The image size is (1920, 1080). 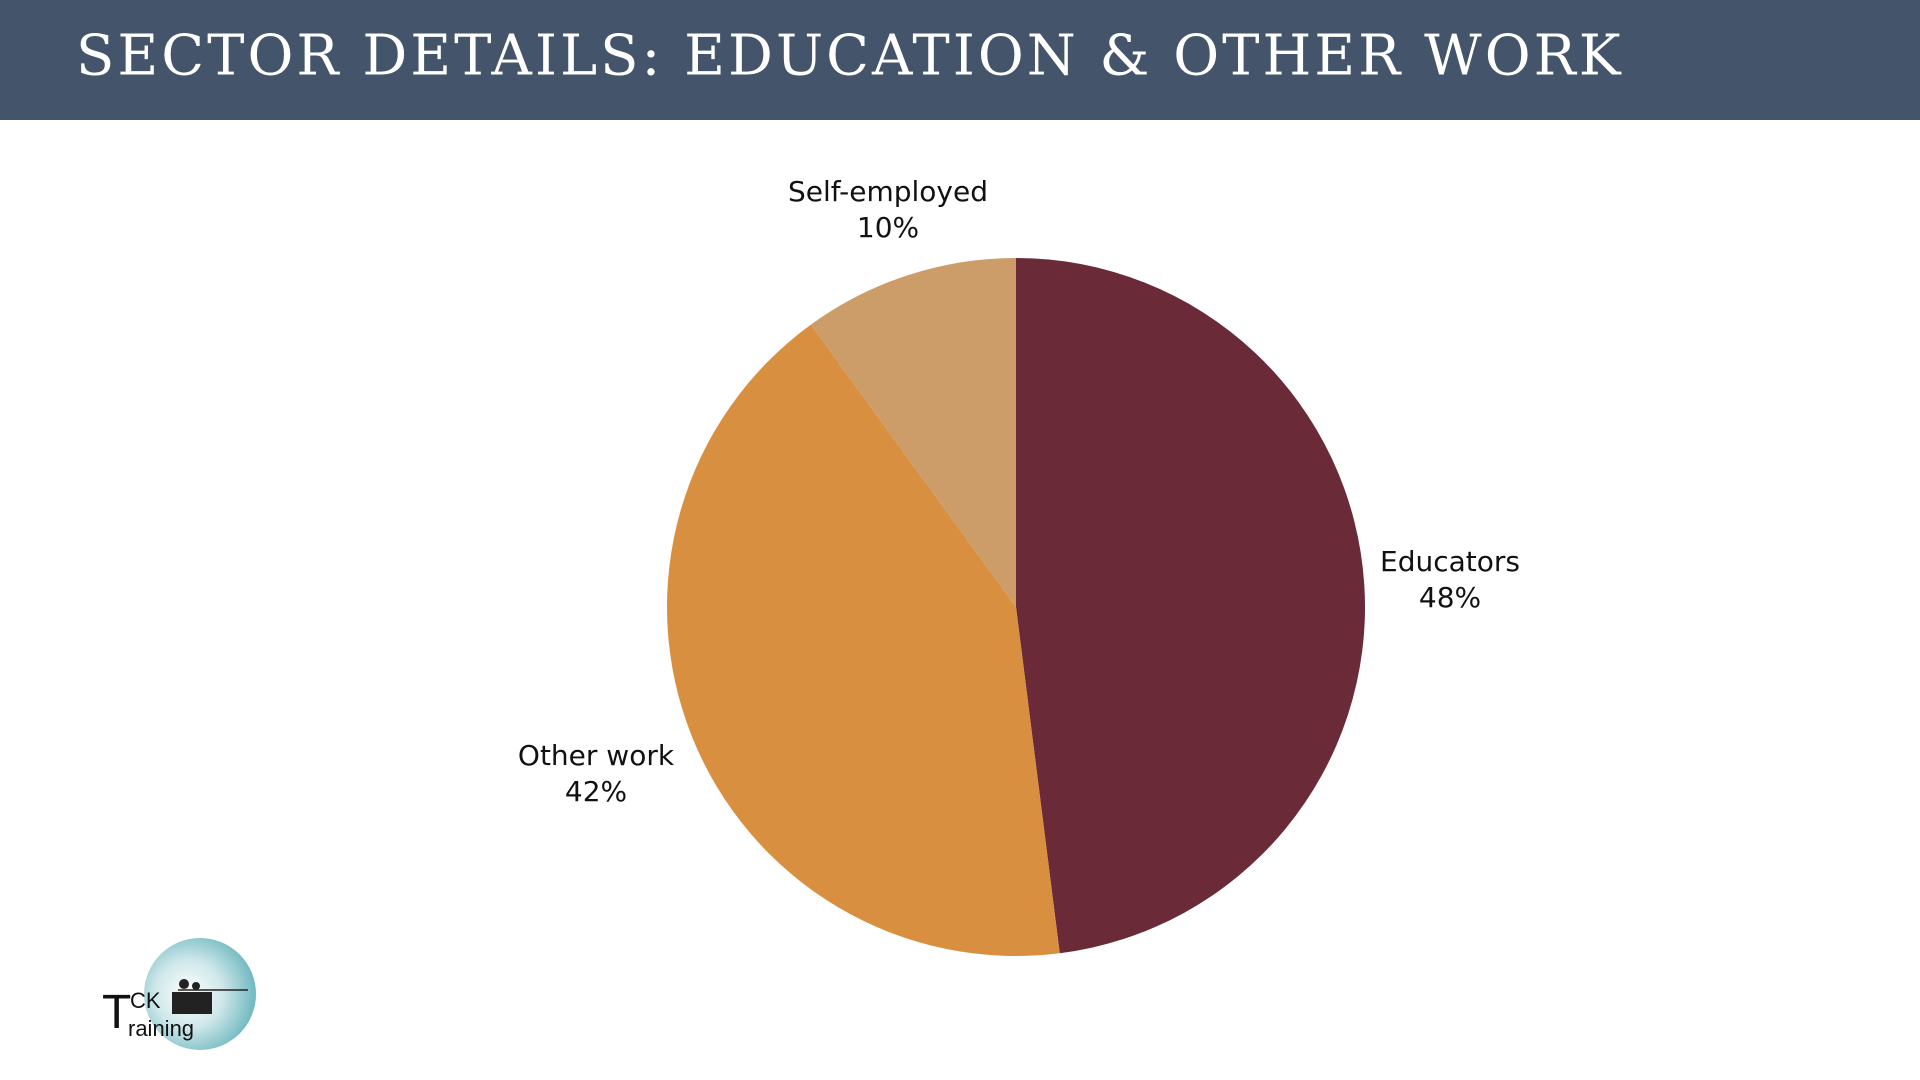 I want to click on logo-letter: T, so click(x=116, y=1012).